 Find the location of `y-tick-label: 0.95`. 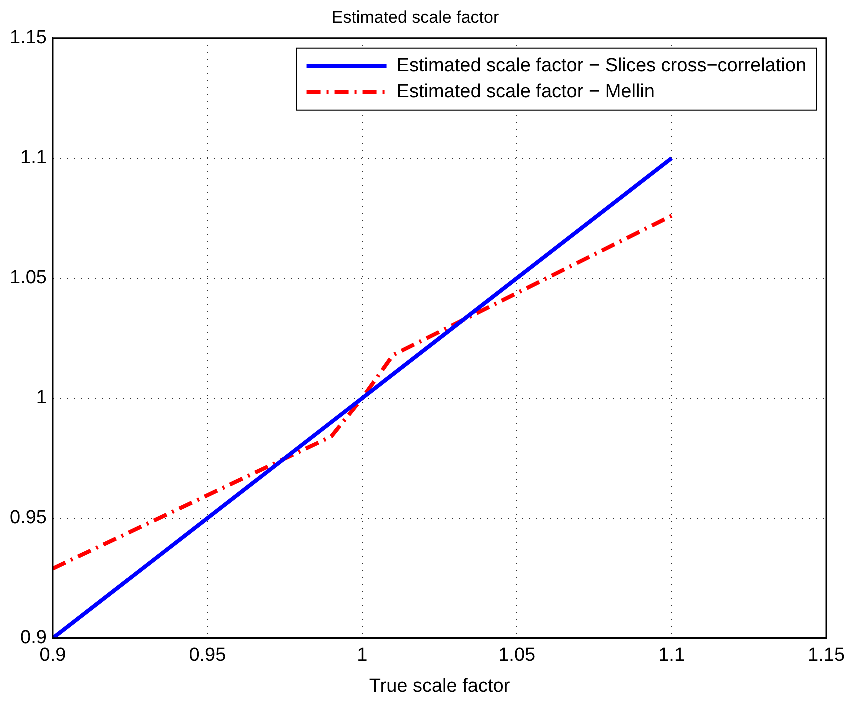

y-tick-label: 0.95 is located at coordinates (28, 518).